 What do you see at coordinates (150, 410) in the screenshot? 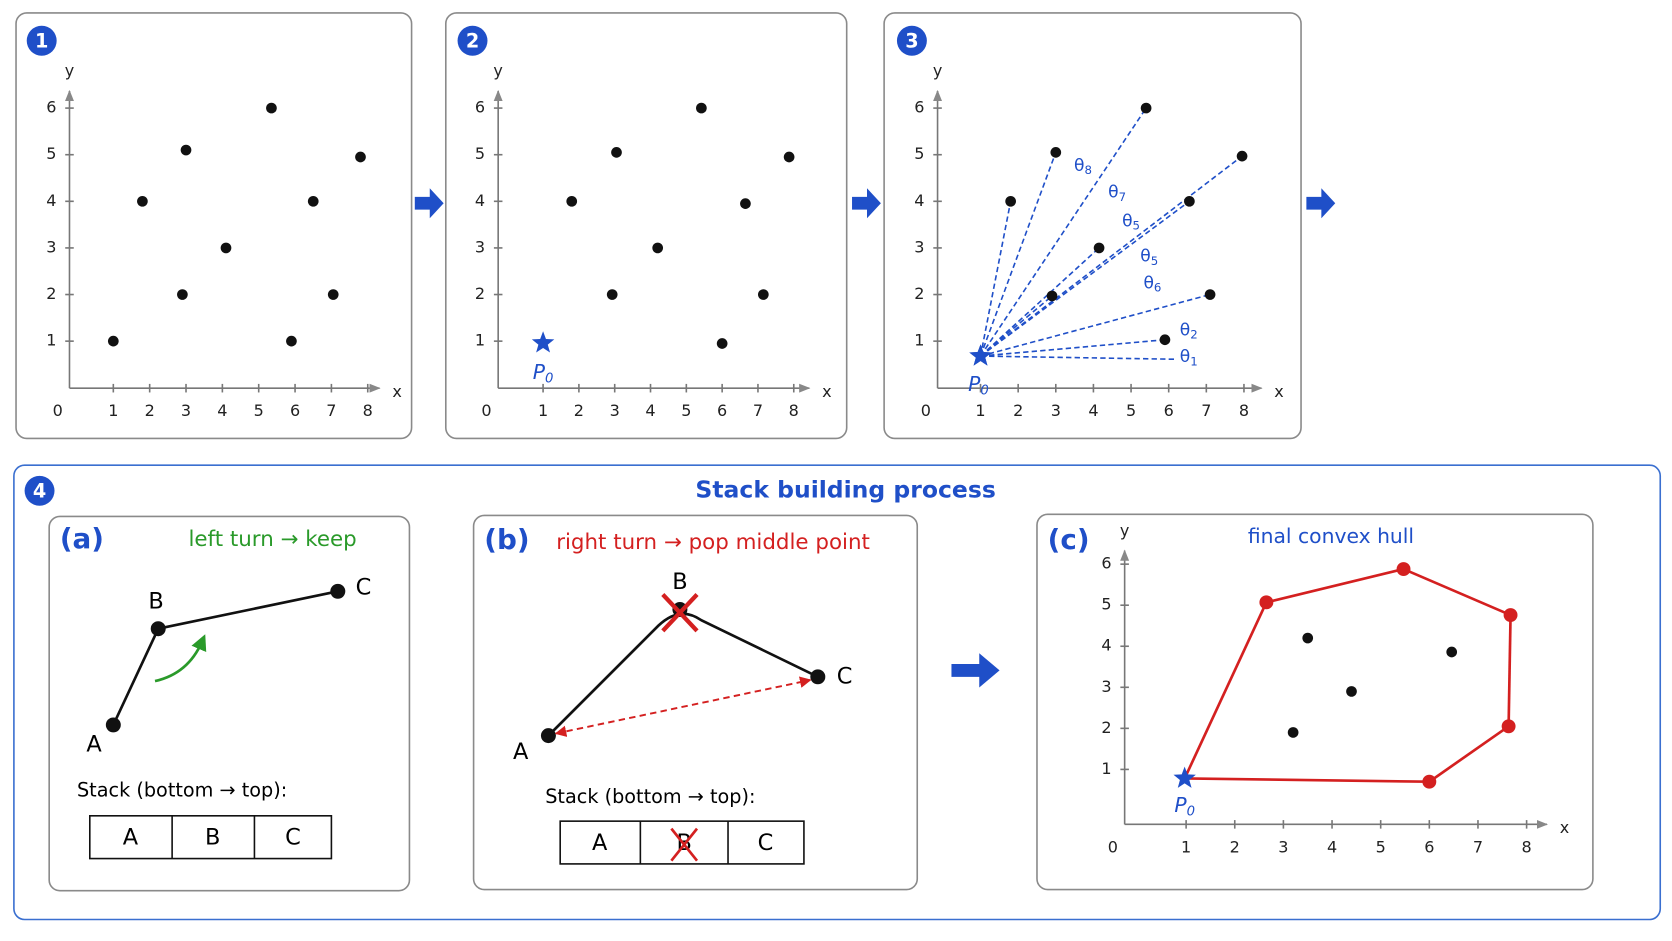
I see `x-tick-label: 2` at bounding box center [150, 410].